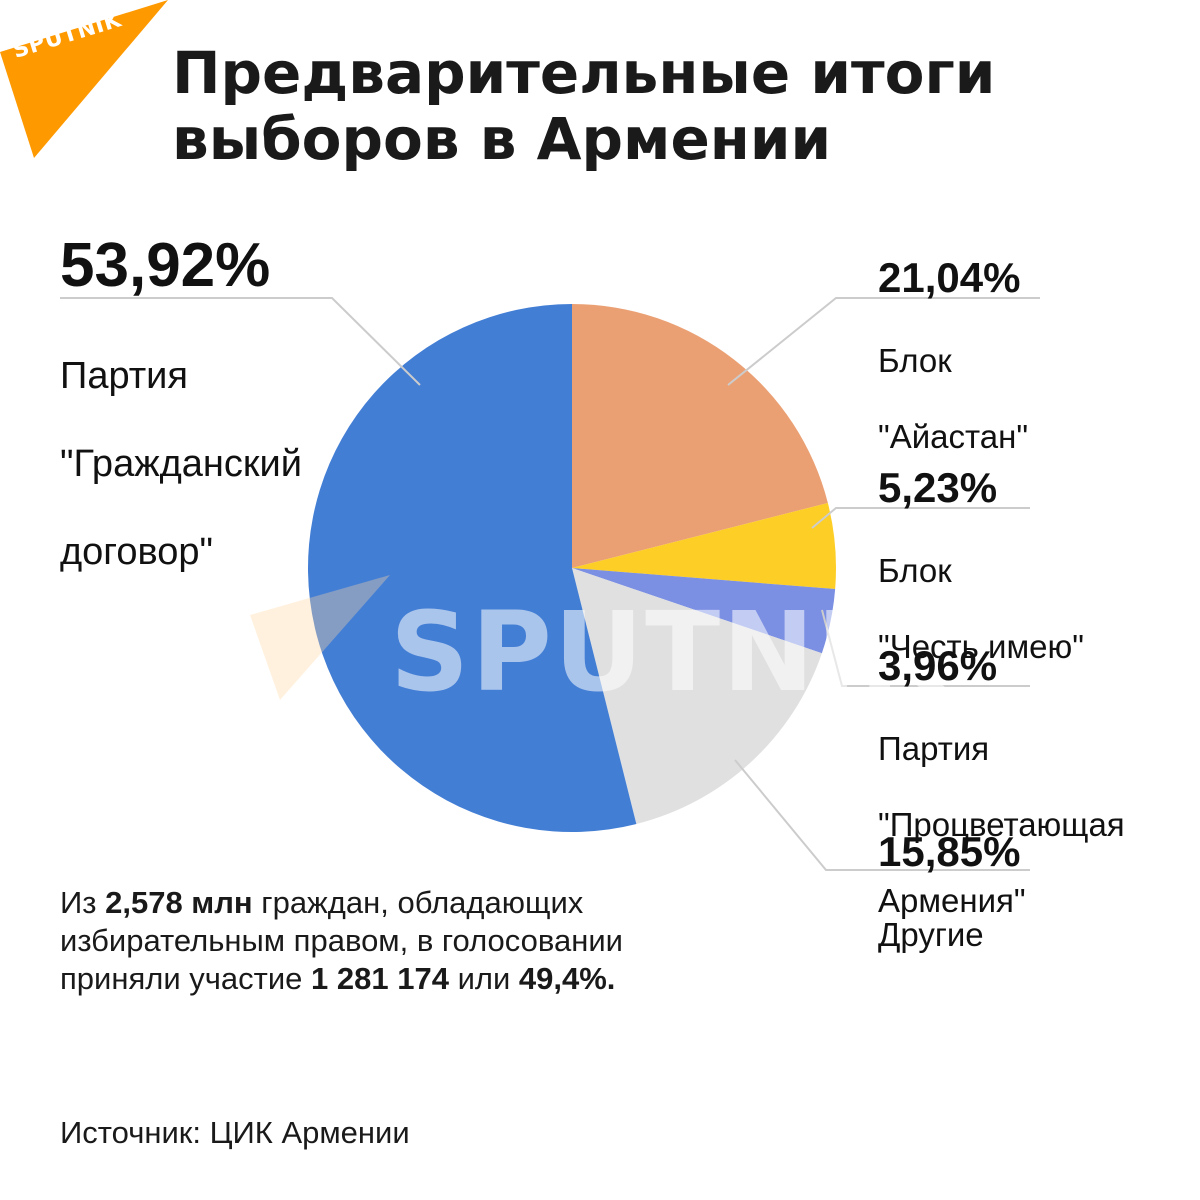 This screenshot has height=1200, width=1200. I want to click on slice-ayastan, so click(700, 436).